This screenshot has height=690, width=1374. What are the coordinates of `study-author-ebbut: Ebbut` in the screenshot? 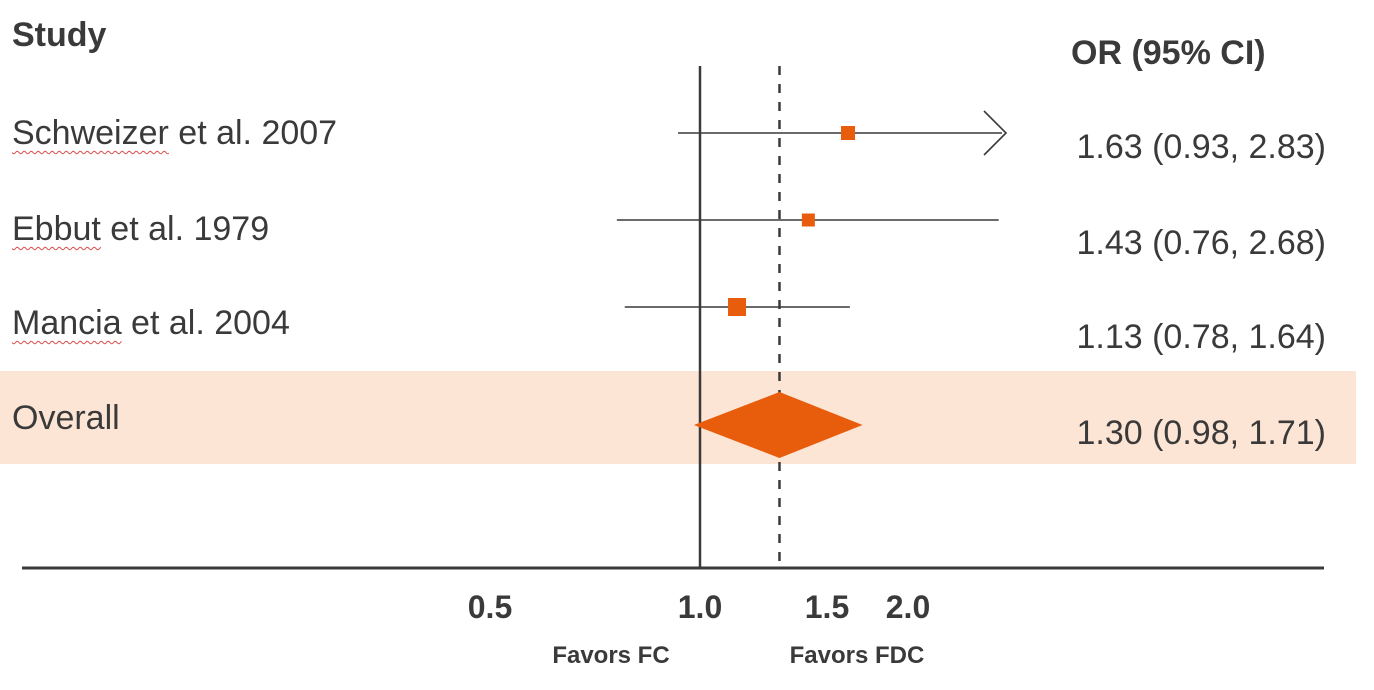 It's located at (56, 229).